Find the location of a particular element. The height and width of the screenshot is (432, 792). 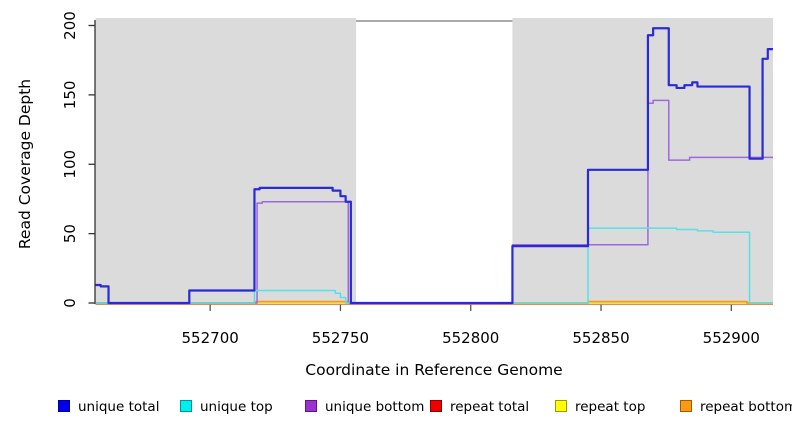

legend-swatch-repeat-bottom is located at coordinates (686, 406).